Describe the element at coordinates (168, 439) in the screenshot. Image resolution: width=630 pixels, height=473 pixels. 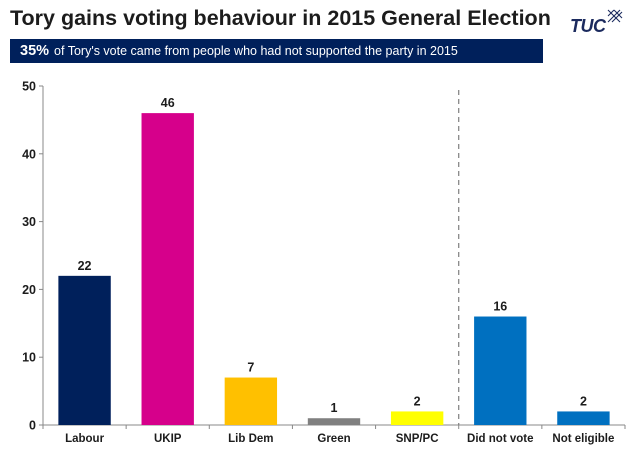
I see `category-label: UKIP` at that location.